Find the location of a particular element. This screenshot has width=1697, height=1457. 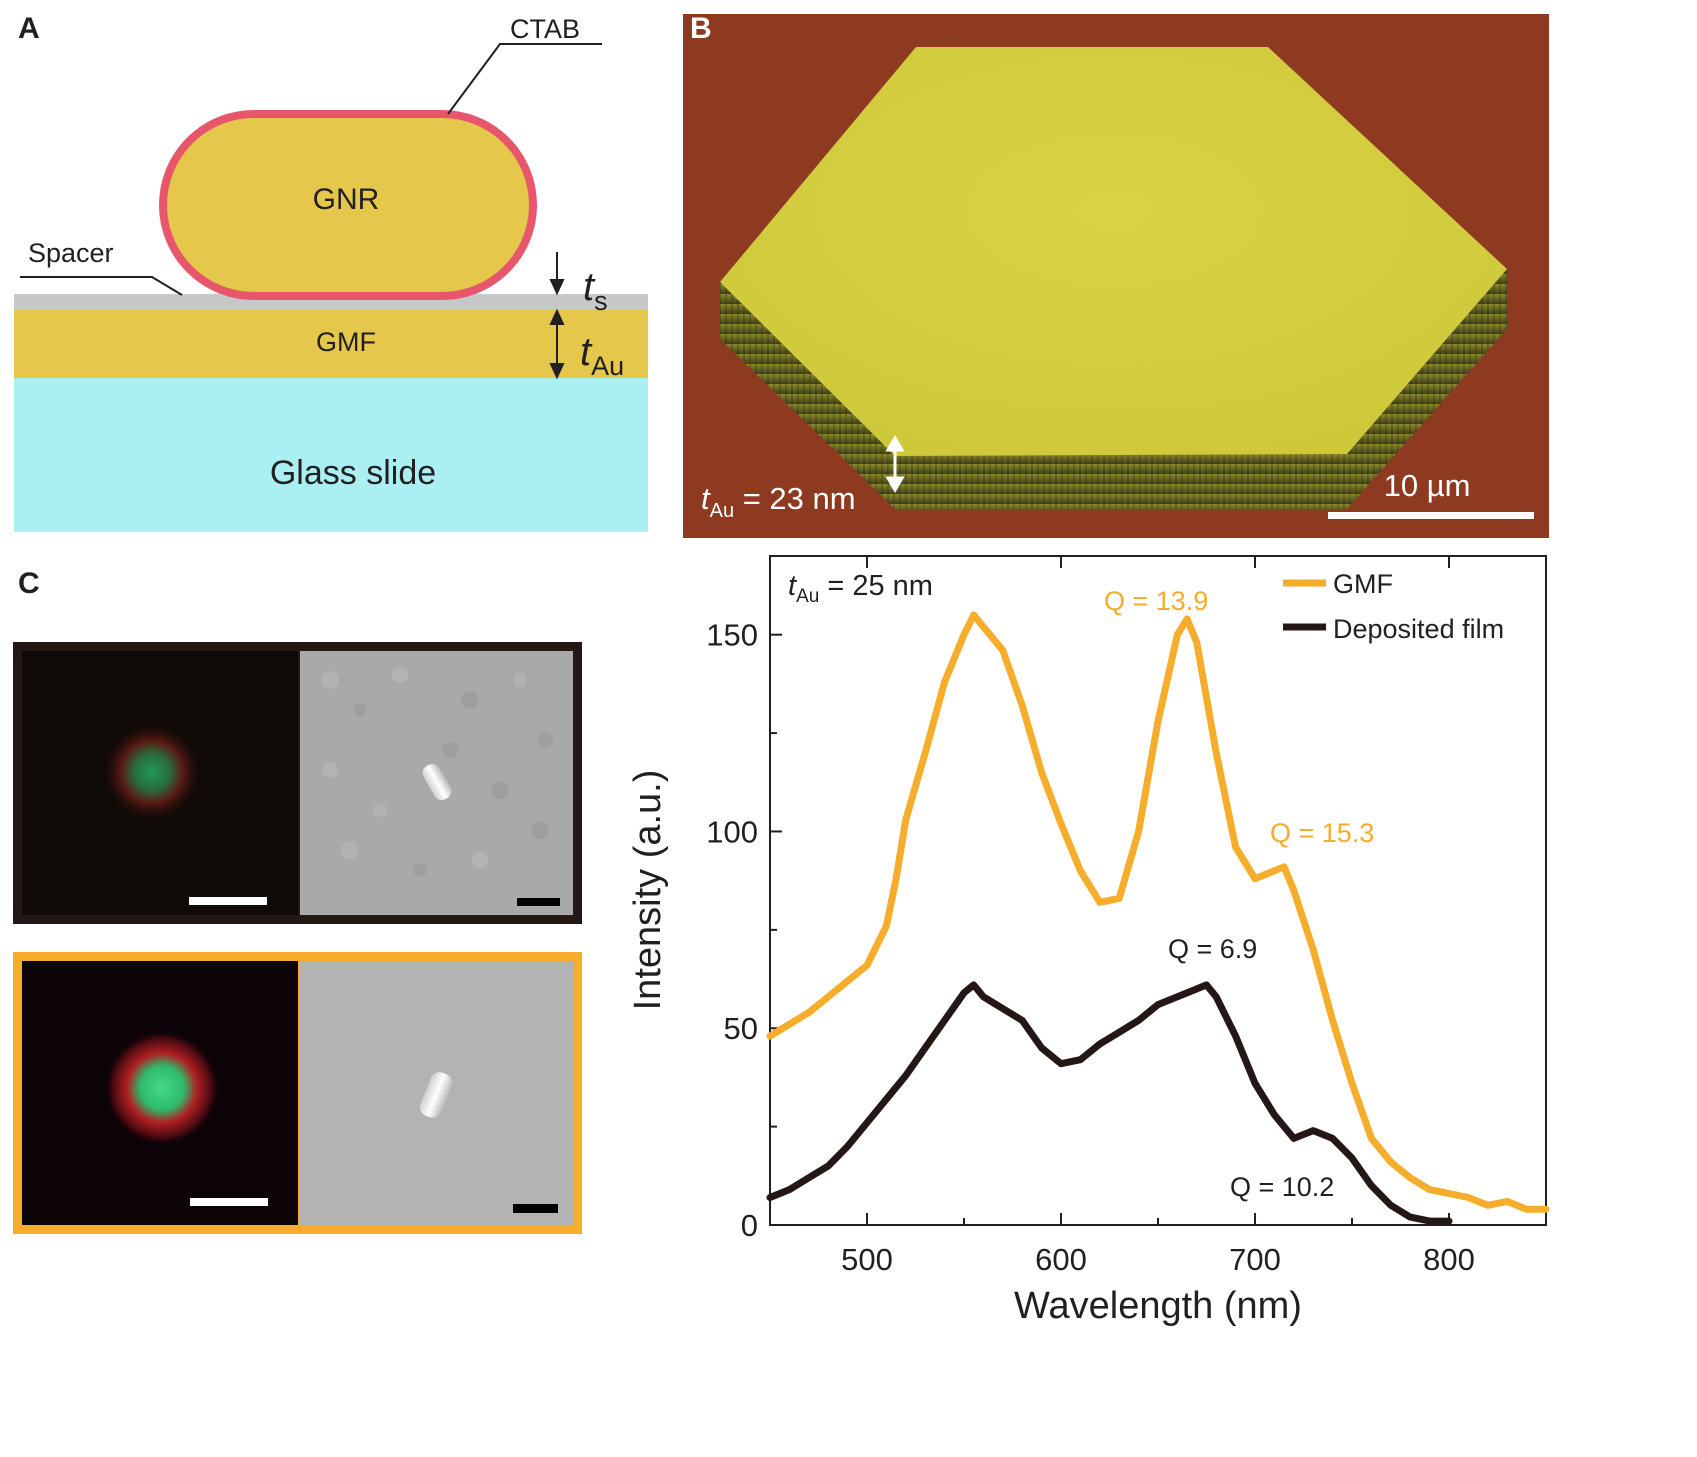

scale-bar is located at coordinates (1431, 515).